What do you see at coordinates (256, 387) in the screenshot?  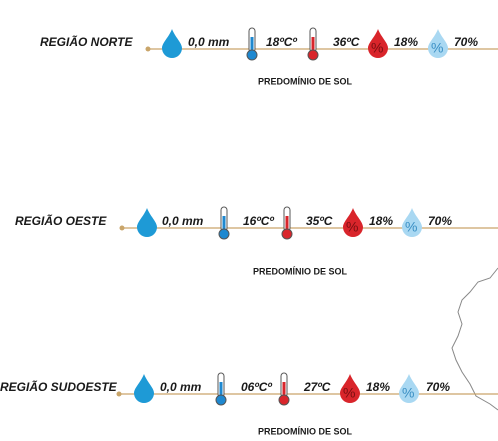 I see `min-temp: 06ºCº` at bounding box center [256, 387].